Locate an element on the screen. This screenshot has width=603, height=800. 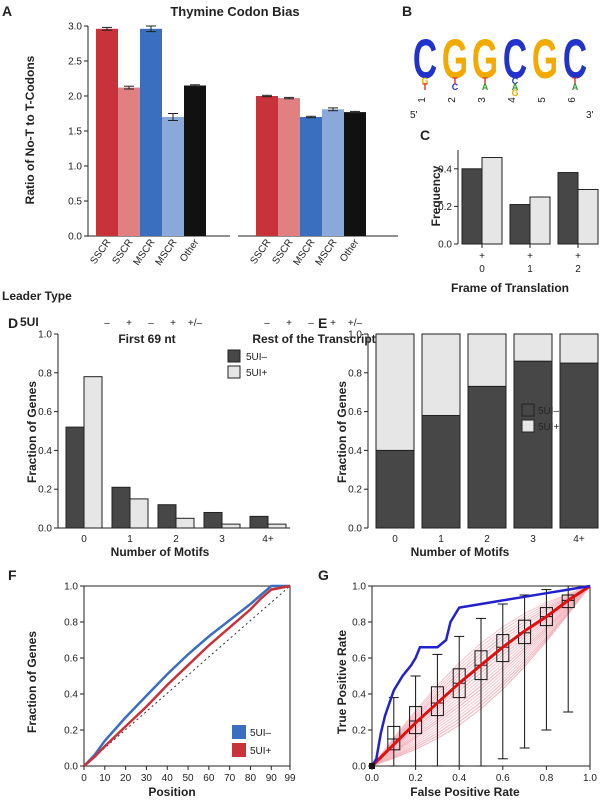
logo-minor-letter: G is located at coordinates (514, 93).